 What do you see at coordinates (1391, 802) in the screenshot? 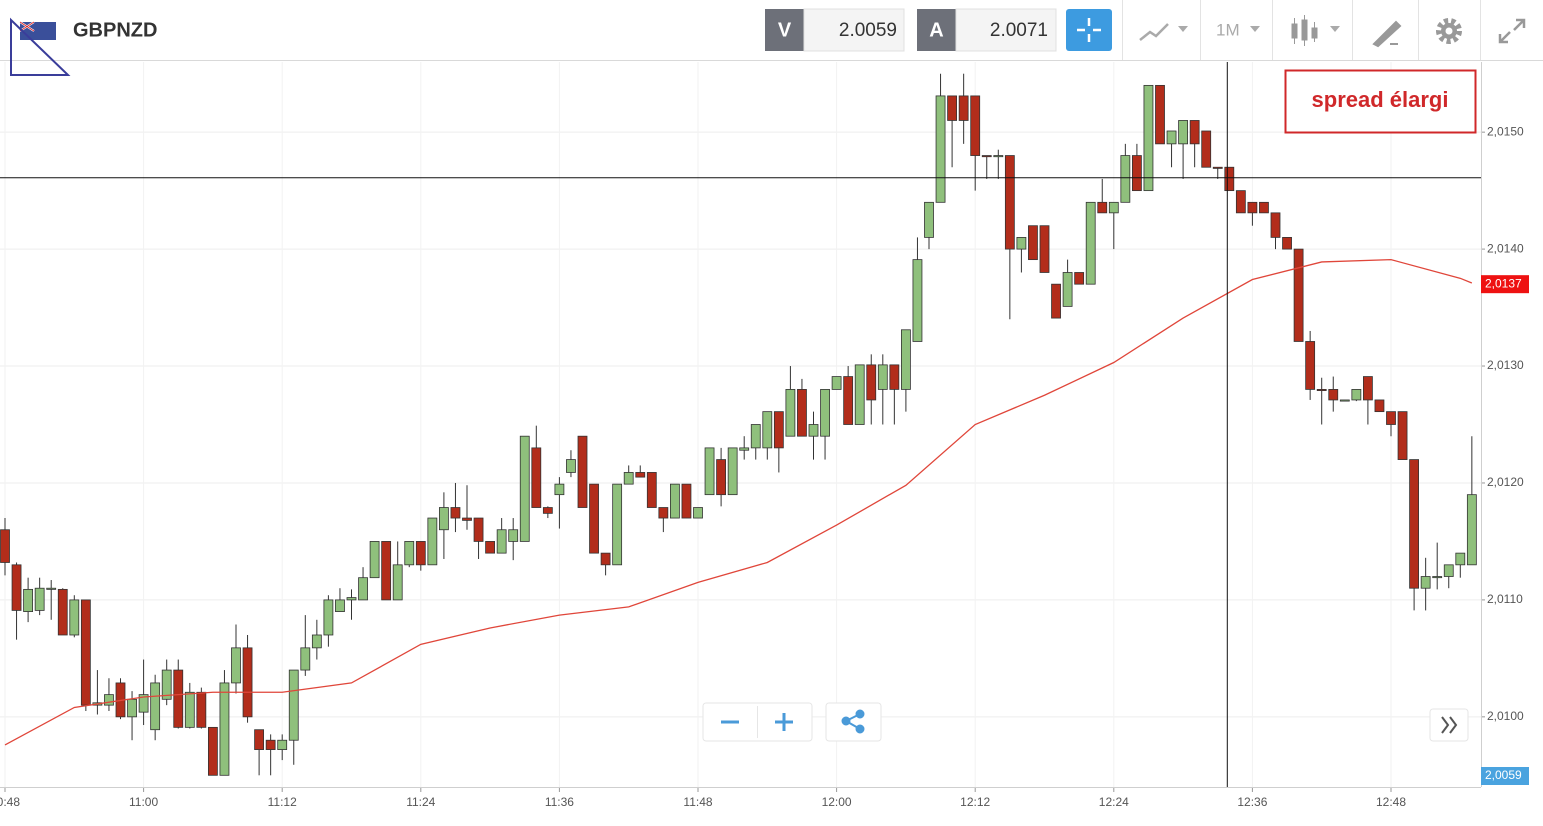
I see `x-tick-label: 12:48` at bounding box center [1391, 802].